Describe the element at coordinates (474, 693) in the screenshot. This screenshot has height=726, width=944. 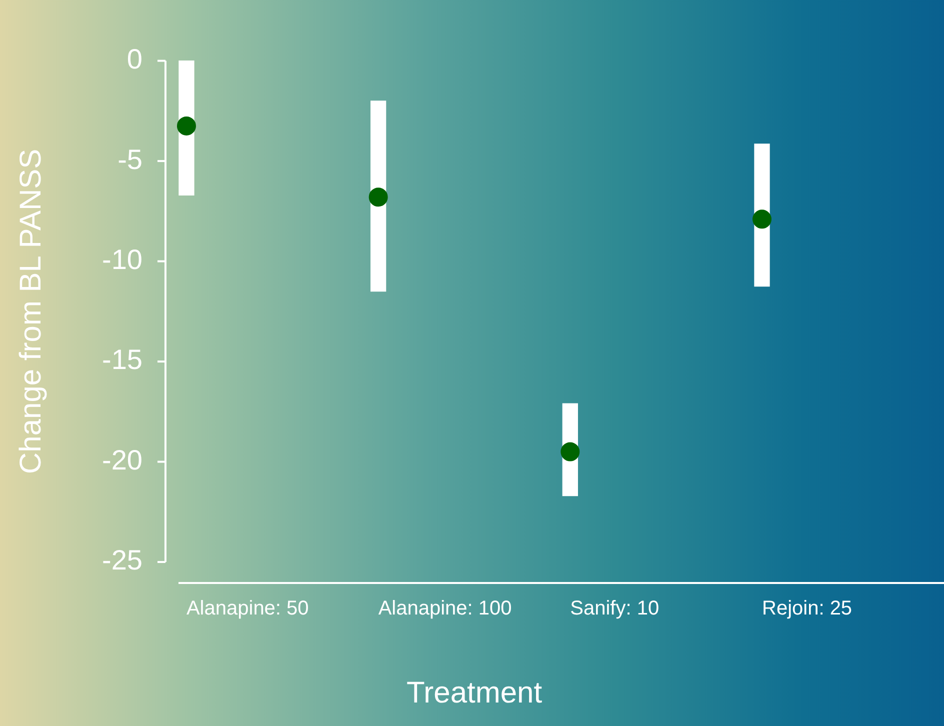
I see `x-axis-title: Treatment` at that location.